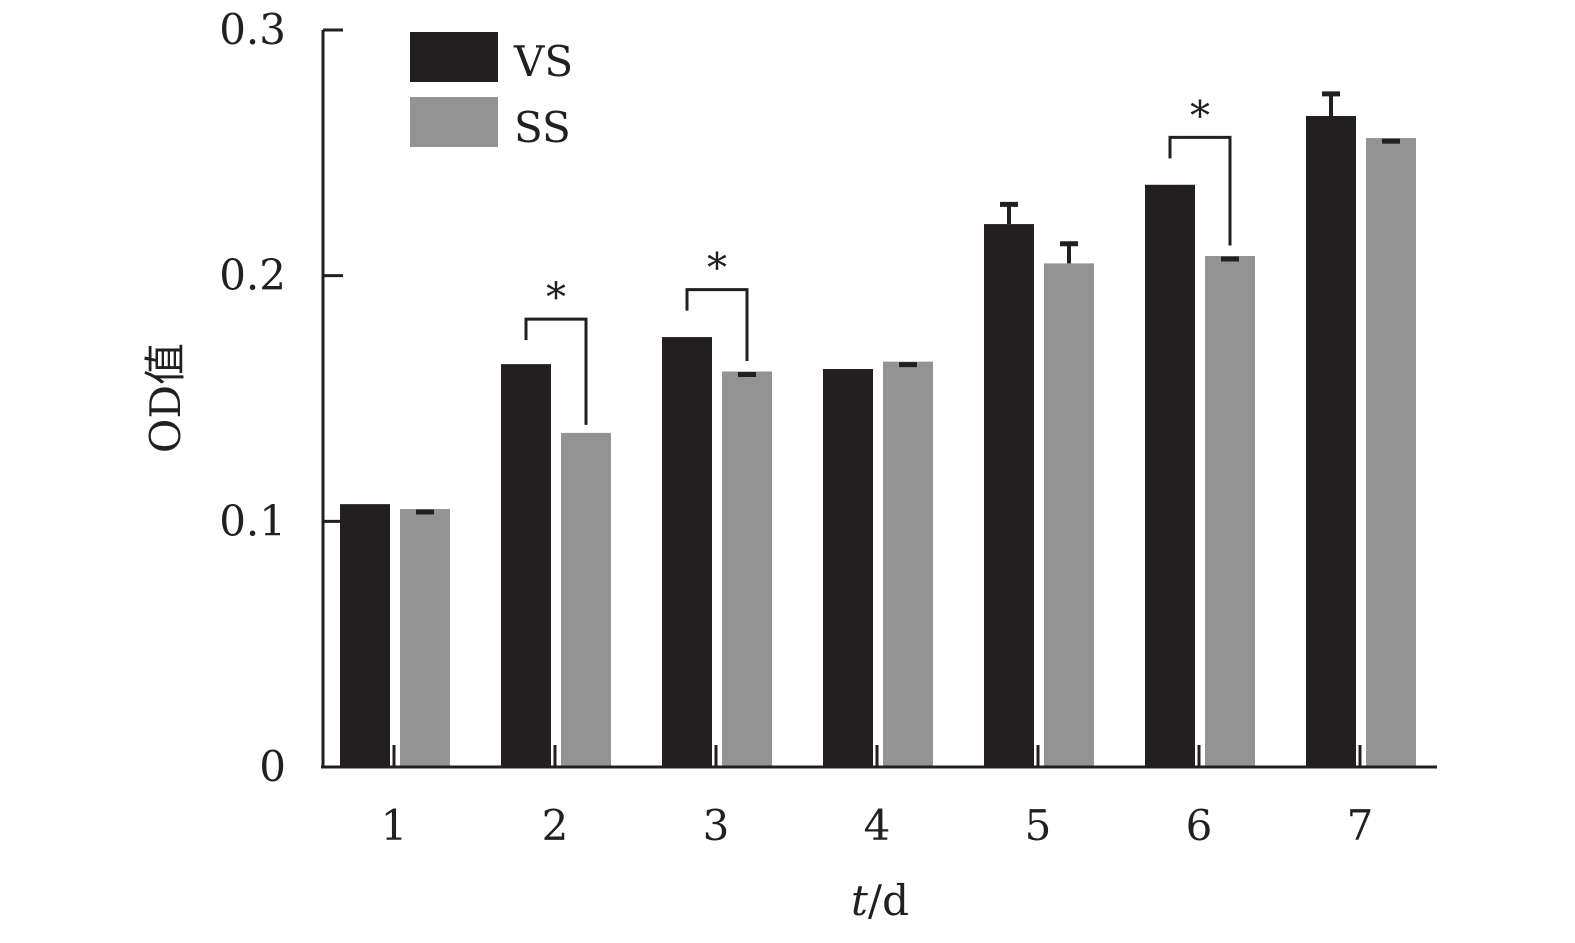  I want to click on x-axis-title: t/d, so click(880, 900).